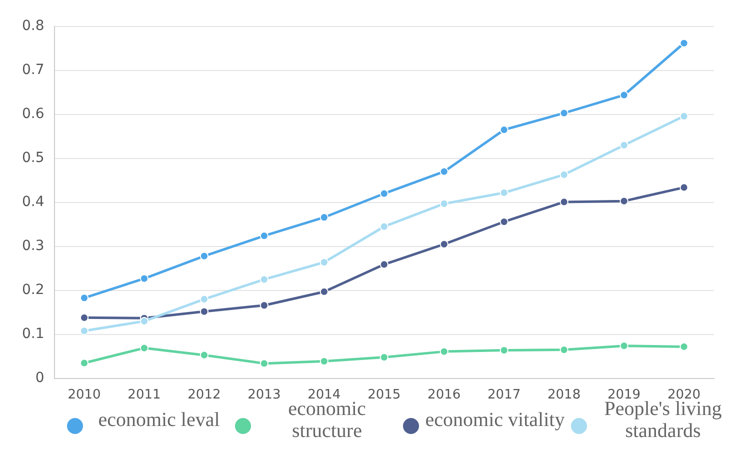 The width and height of the screenshot is (740, 466). What do you see at coordinates (33, 246) in the screenshot?
I see `y-tick-label: 0.3` at bounding box center [33, 246].